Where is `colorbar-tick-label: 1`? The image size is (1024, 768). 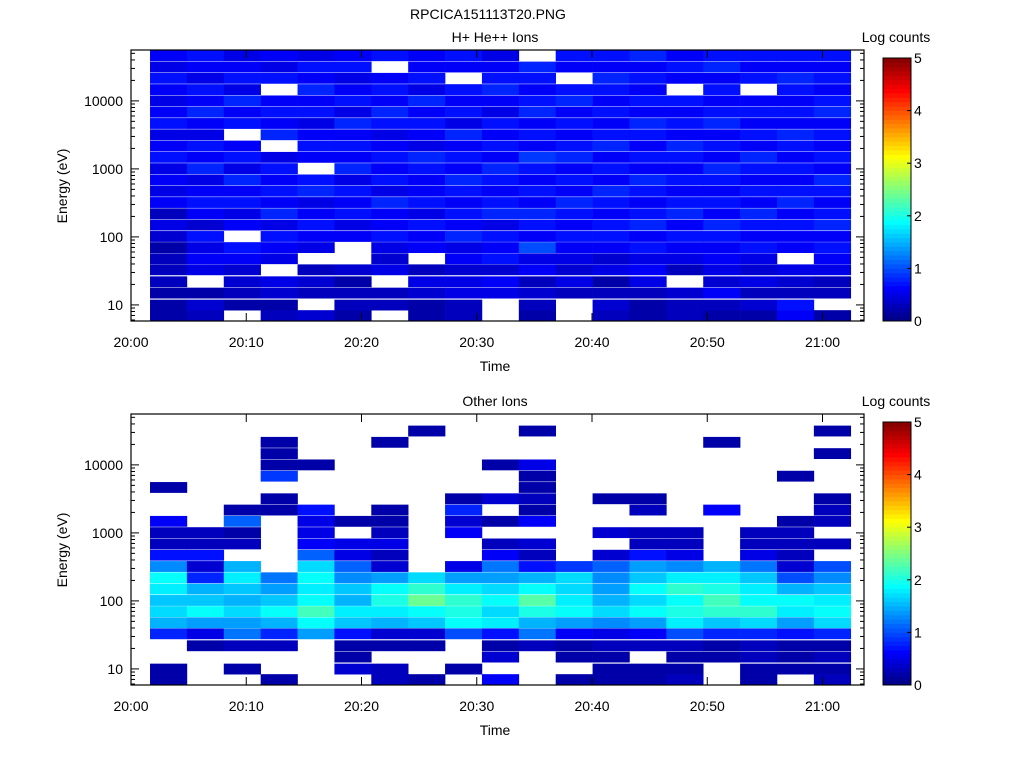 colorbar-tick-label: 1 is located at coordinates (918, 268).